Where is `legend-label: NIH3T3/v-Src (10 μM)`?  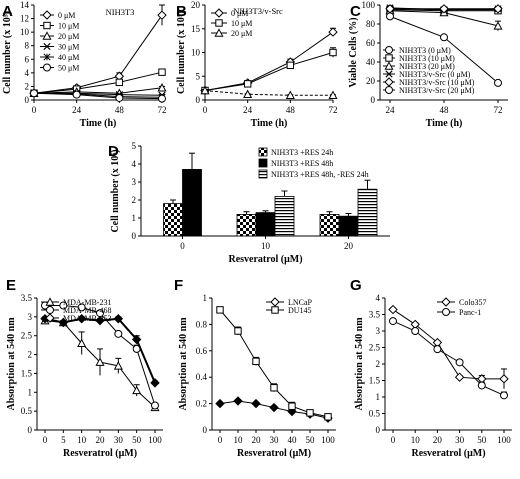
legend-label: NIH3T3/v-Src (10 μM) is located at coordinates (437, 82).